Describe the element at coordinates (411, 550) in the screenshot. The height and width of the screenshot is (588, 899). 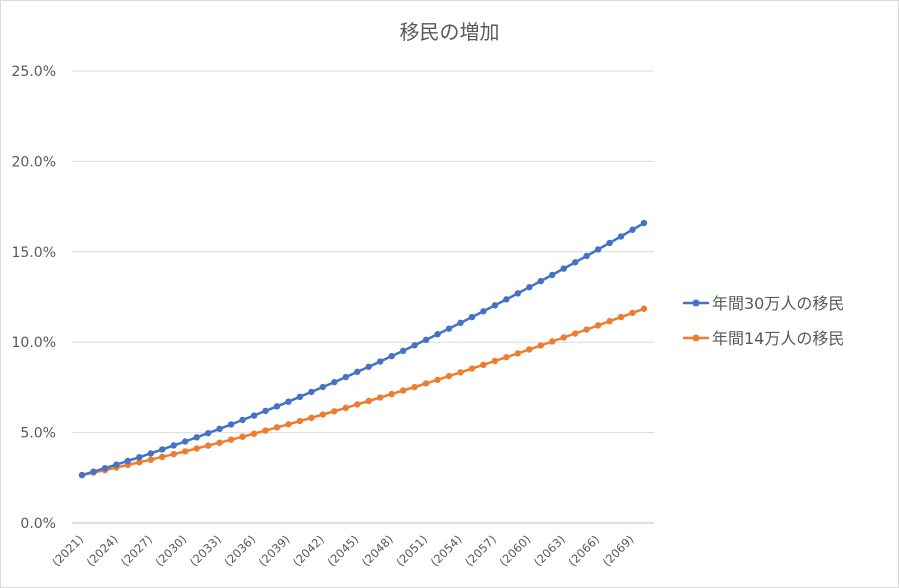
I see `x-tick-label: (2051)` at that location.